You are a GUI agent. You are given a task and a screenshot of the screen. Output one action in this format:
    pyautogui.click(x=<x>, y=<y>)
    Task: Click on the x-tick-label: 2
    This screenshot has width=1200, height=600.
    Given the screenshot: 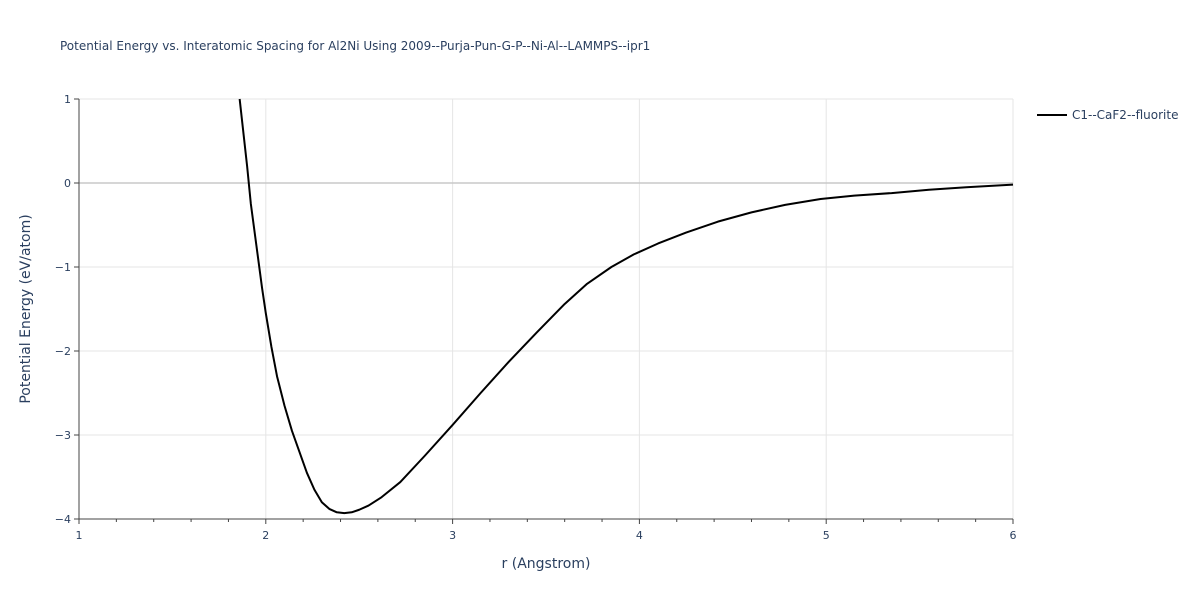 What is the action you would take?
    pyautogui.click(x=265, y=535)
    